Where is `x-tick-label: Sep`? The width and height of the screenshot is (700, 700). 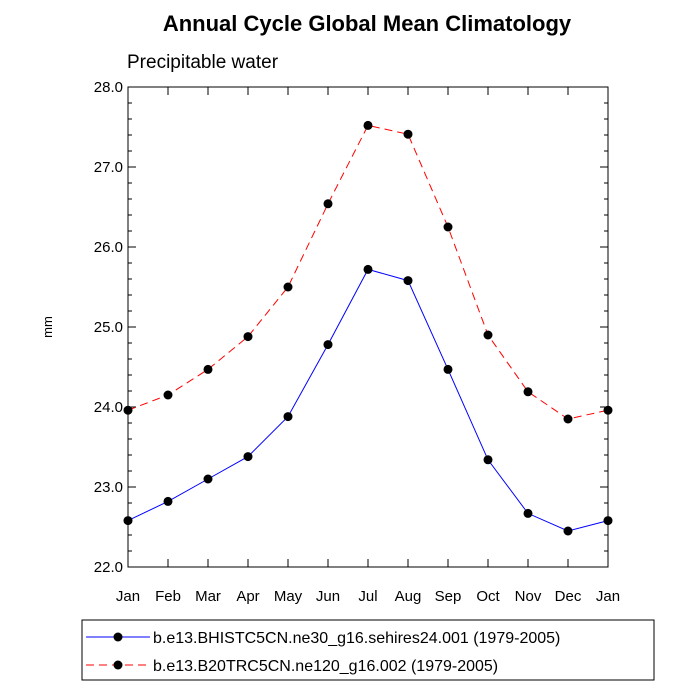
x-tick-label: Sep is located at coordinates (448, 596).